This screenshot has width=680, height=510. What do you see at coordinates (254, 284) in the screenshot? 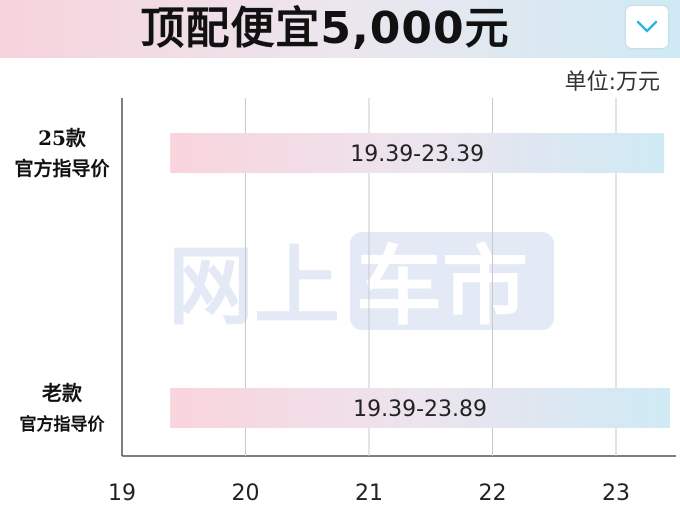
I see `watermark-text-1: 网上` at bounding box center [254, 284].